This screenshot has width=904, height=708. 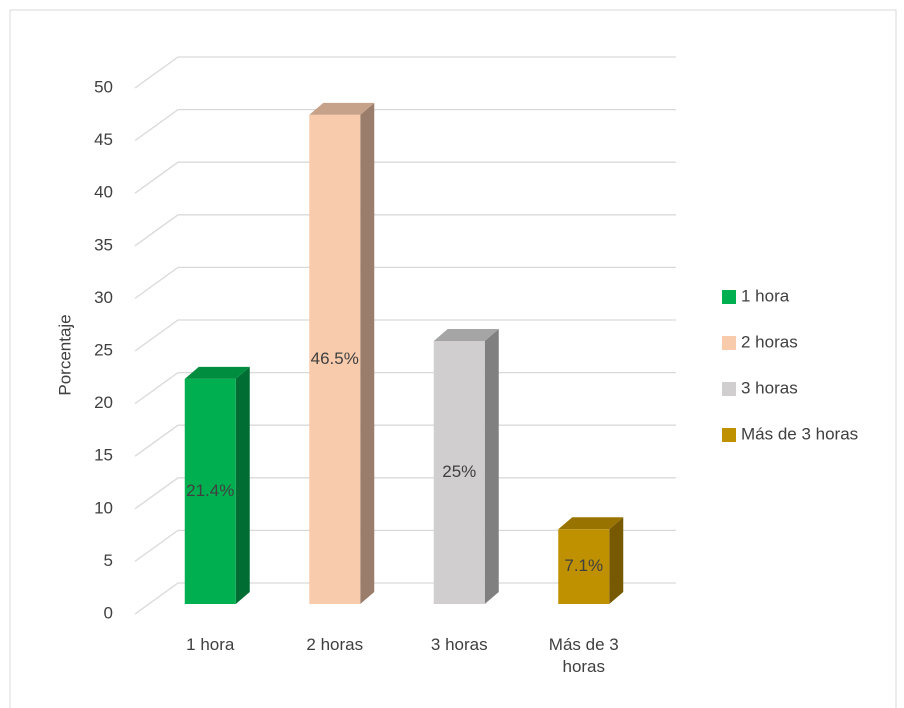 I want to click on y-axis-title: Porcentaje, so click(x=64, y=354).